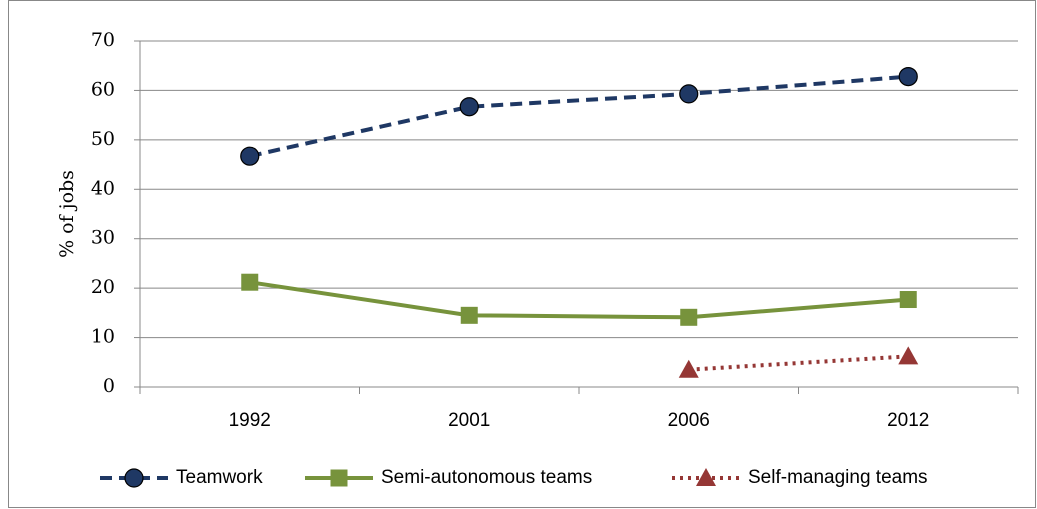 The height and width of the screenshot is (509, 1037). Describe the element at coordinates (103, 40) in the screenshot. I see `y-tick-label: 70` at that location.